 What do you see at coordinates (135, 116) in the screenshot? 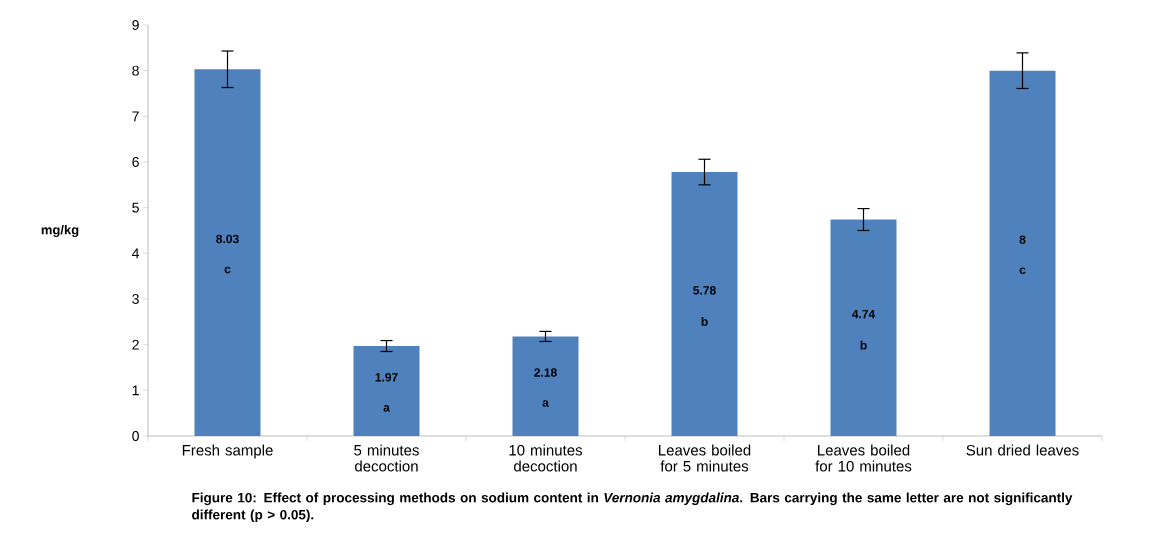
I see `y-tick-label: 7` at bounding box center [135, 116].